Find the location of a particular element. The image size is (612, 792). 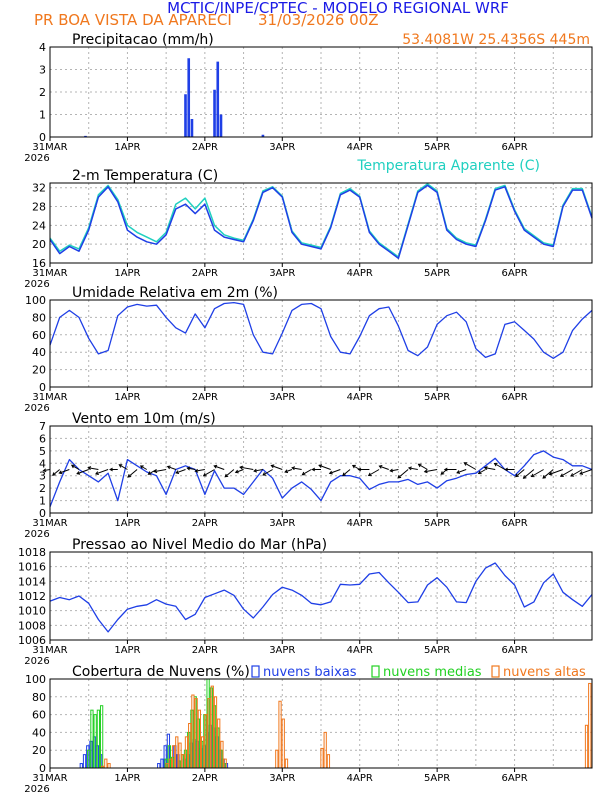

y-tick-label: 3 is located at coordinates (42, 476).